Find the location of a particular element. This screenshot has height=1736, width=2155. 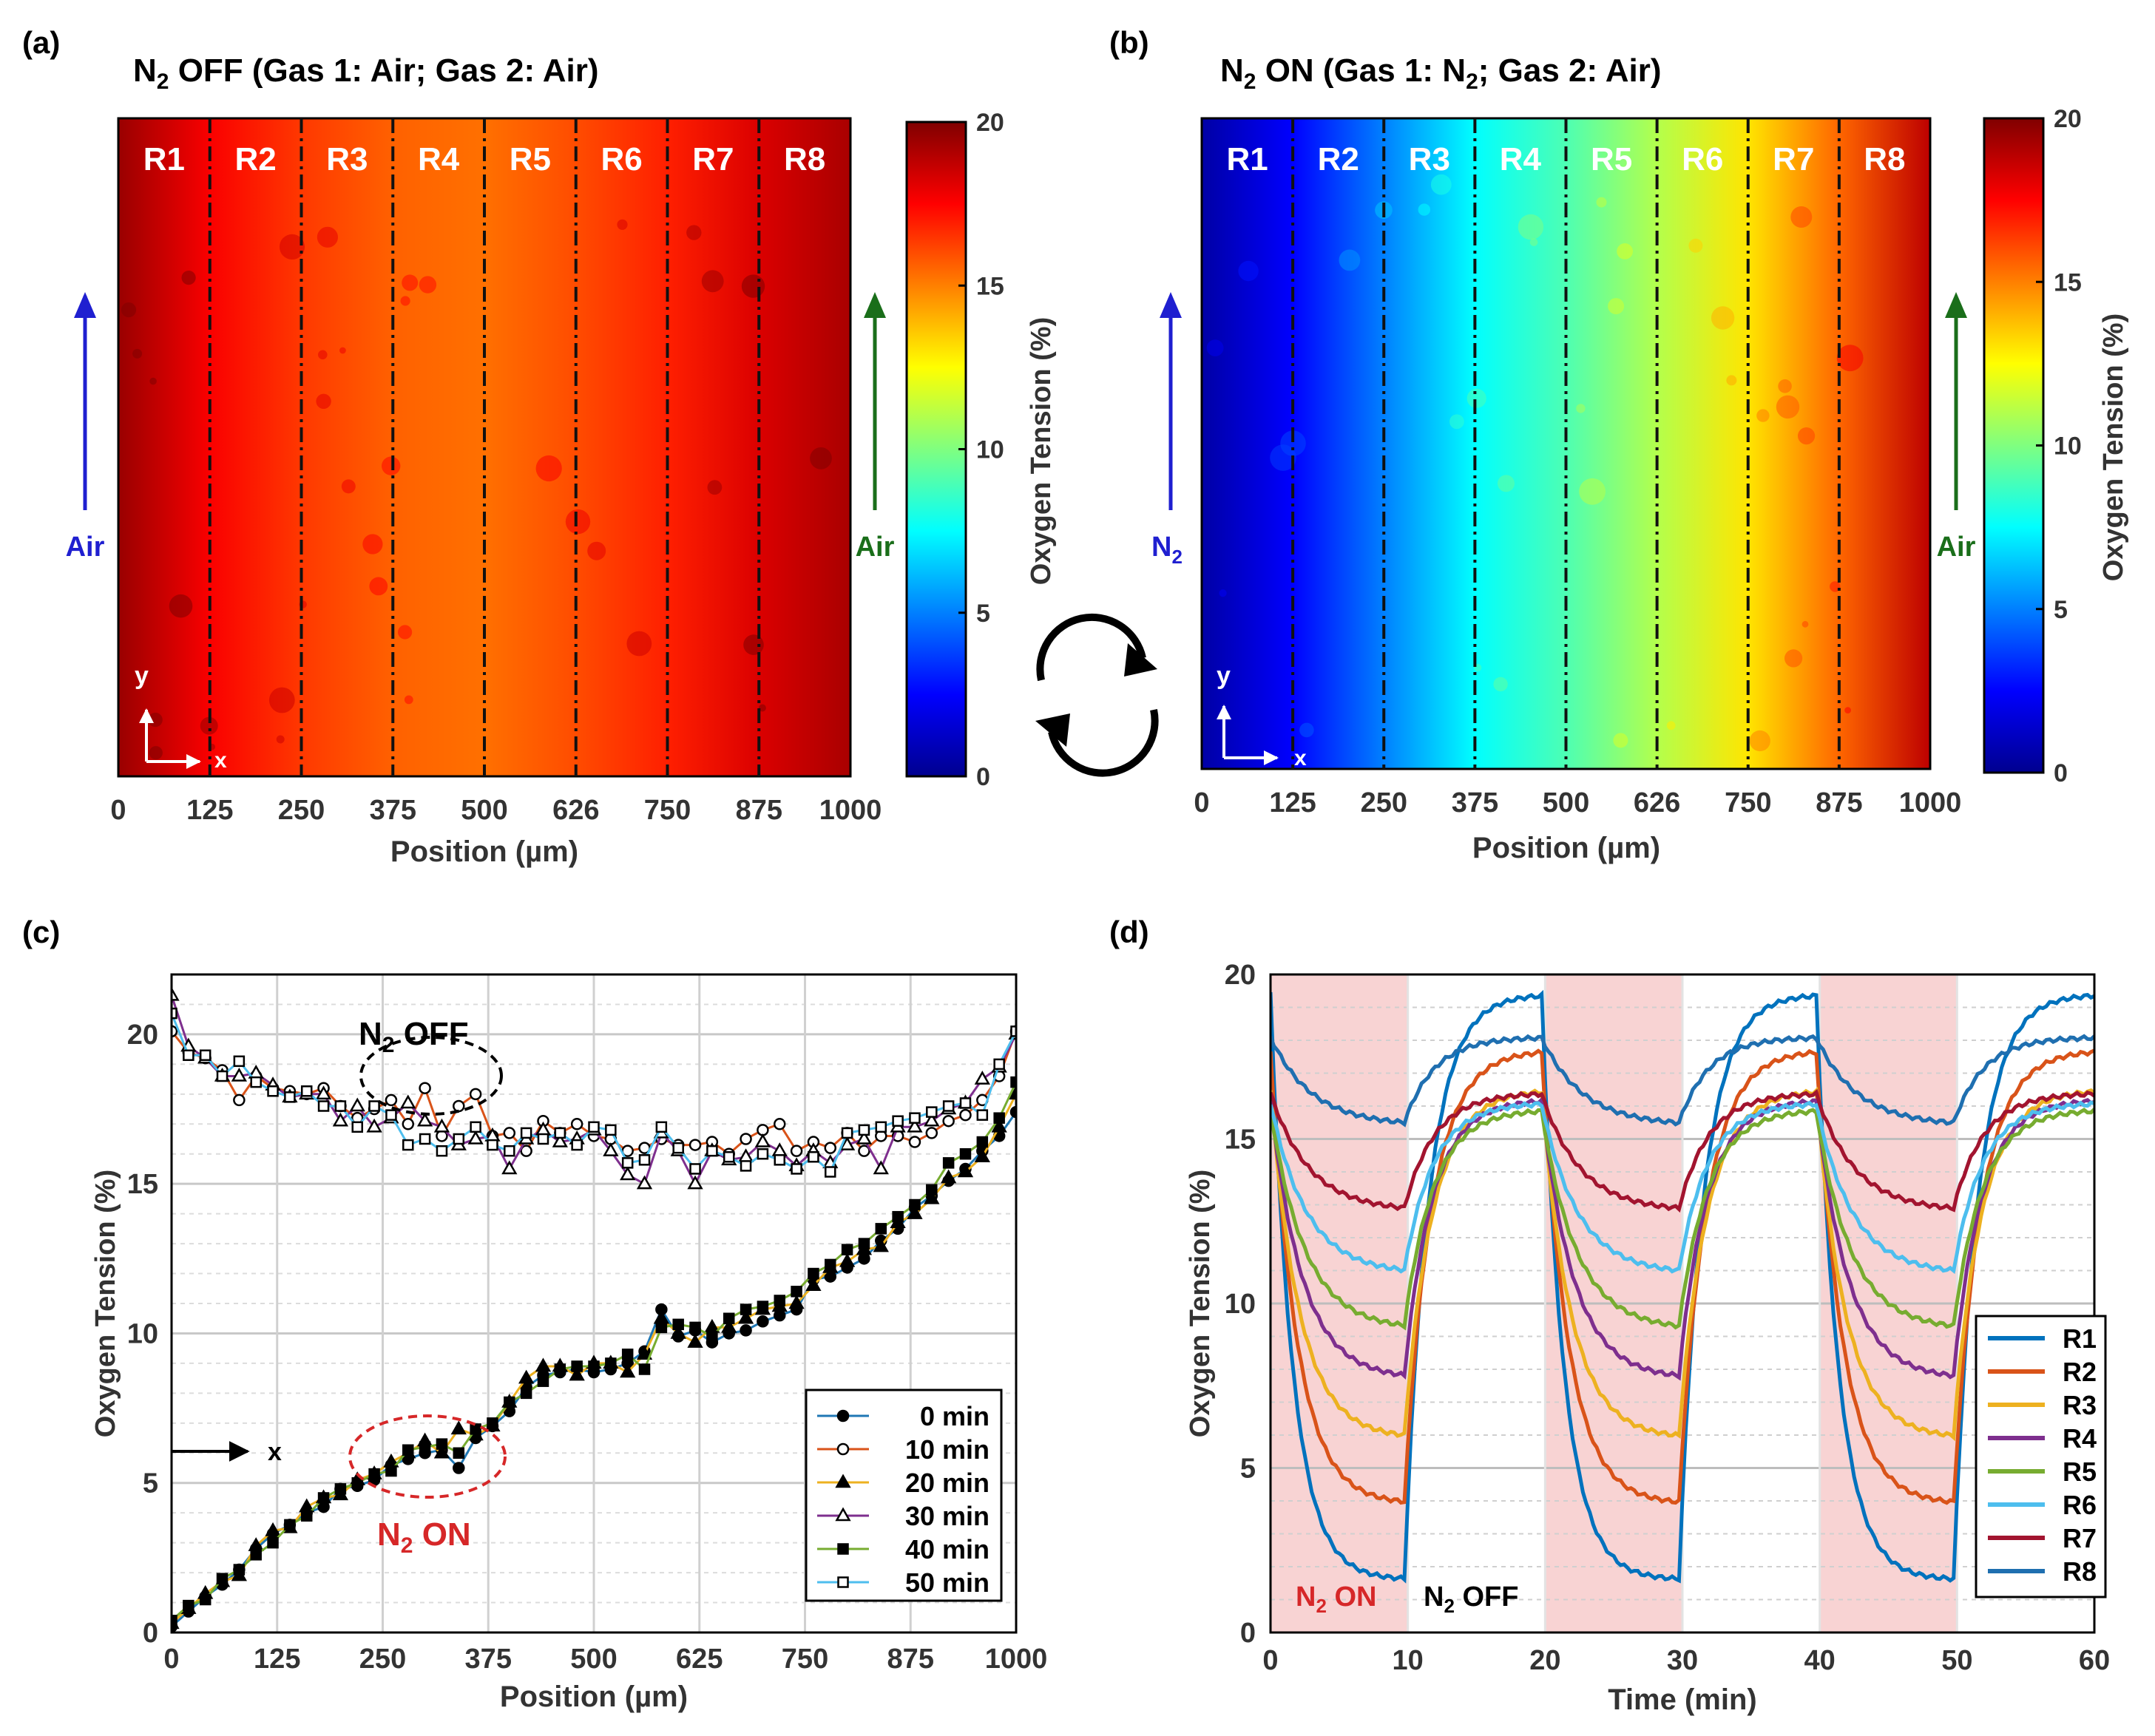

x-direction-label: x is located at coordinates (275, 1452).